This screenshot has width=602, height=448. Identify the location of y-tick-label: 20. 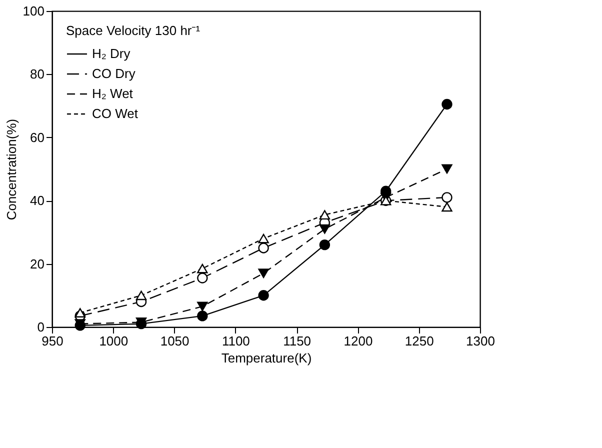
(37, 264).